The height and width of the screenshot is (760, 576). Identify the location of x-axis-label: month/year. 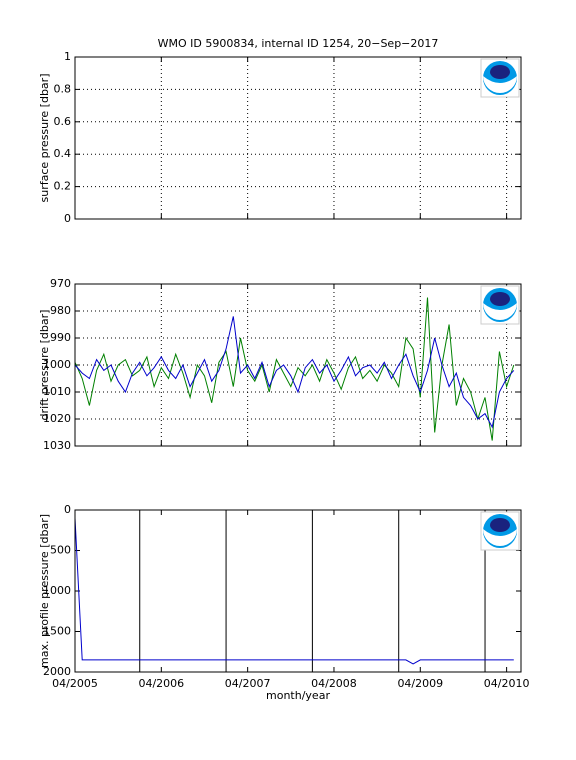
(298, 695).